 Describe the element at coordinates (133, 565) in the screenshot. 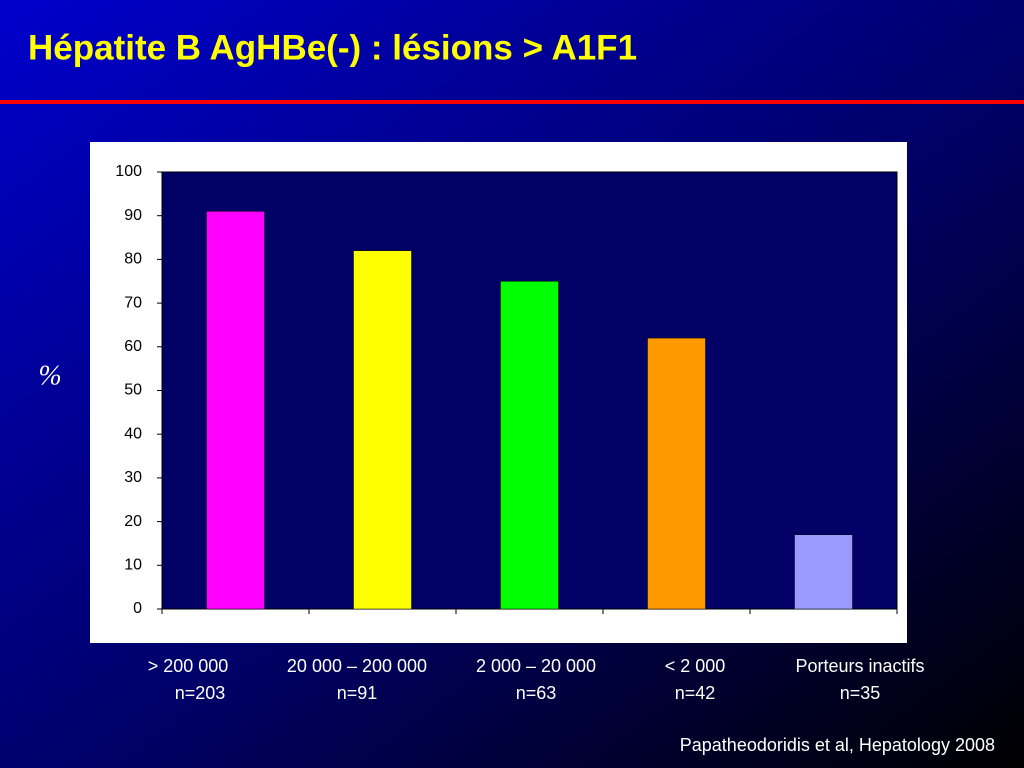

I see `y-tick-label: 10` at that location.